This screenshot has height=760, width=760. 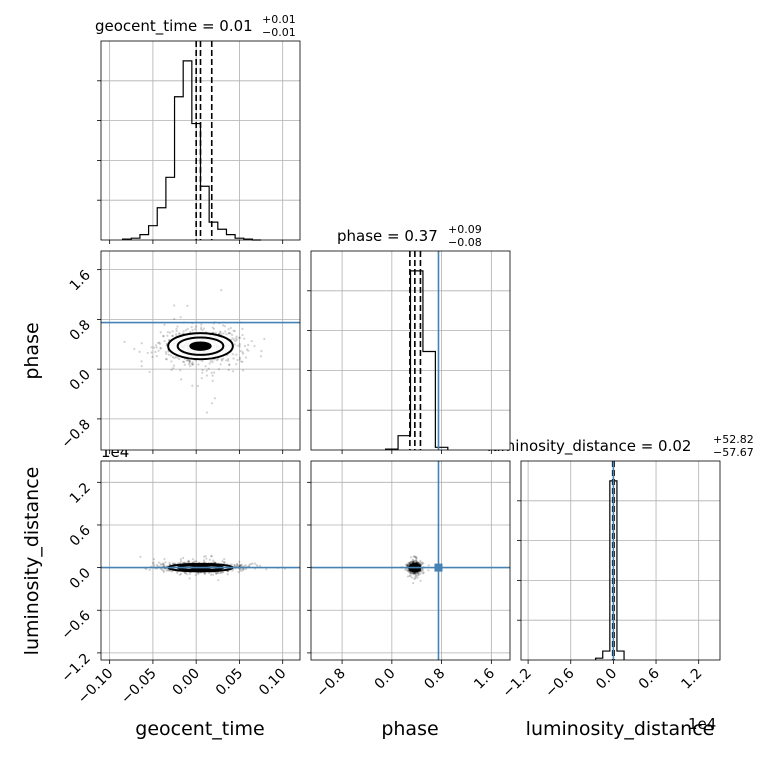 I want to click on title-geocent-time: geocent_time = 0.01 +0.01 −0.01, so click(x=195, y=26).